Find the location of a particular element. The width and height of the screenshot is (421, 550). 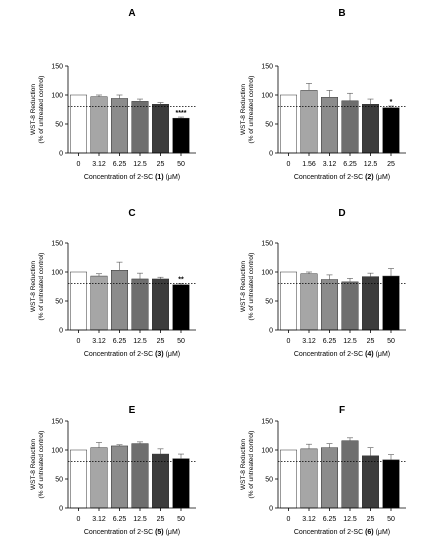

panel-letter: E is located at coordinates (132, 410).